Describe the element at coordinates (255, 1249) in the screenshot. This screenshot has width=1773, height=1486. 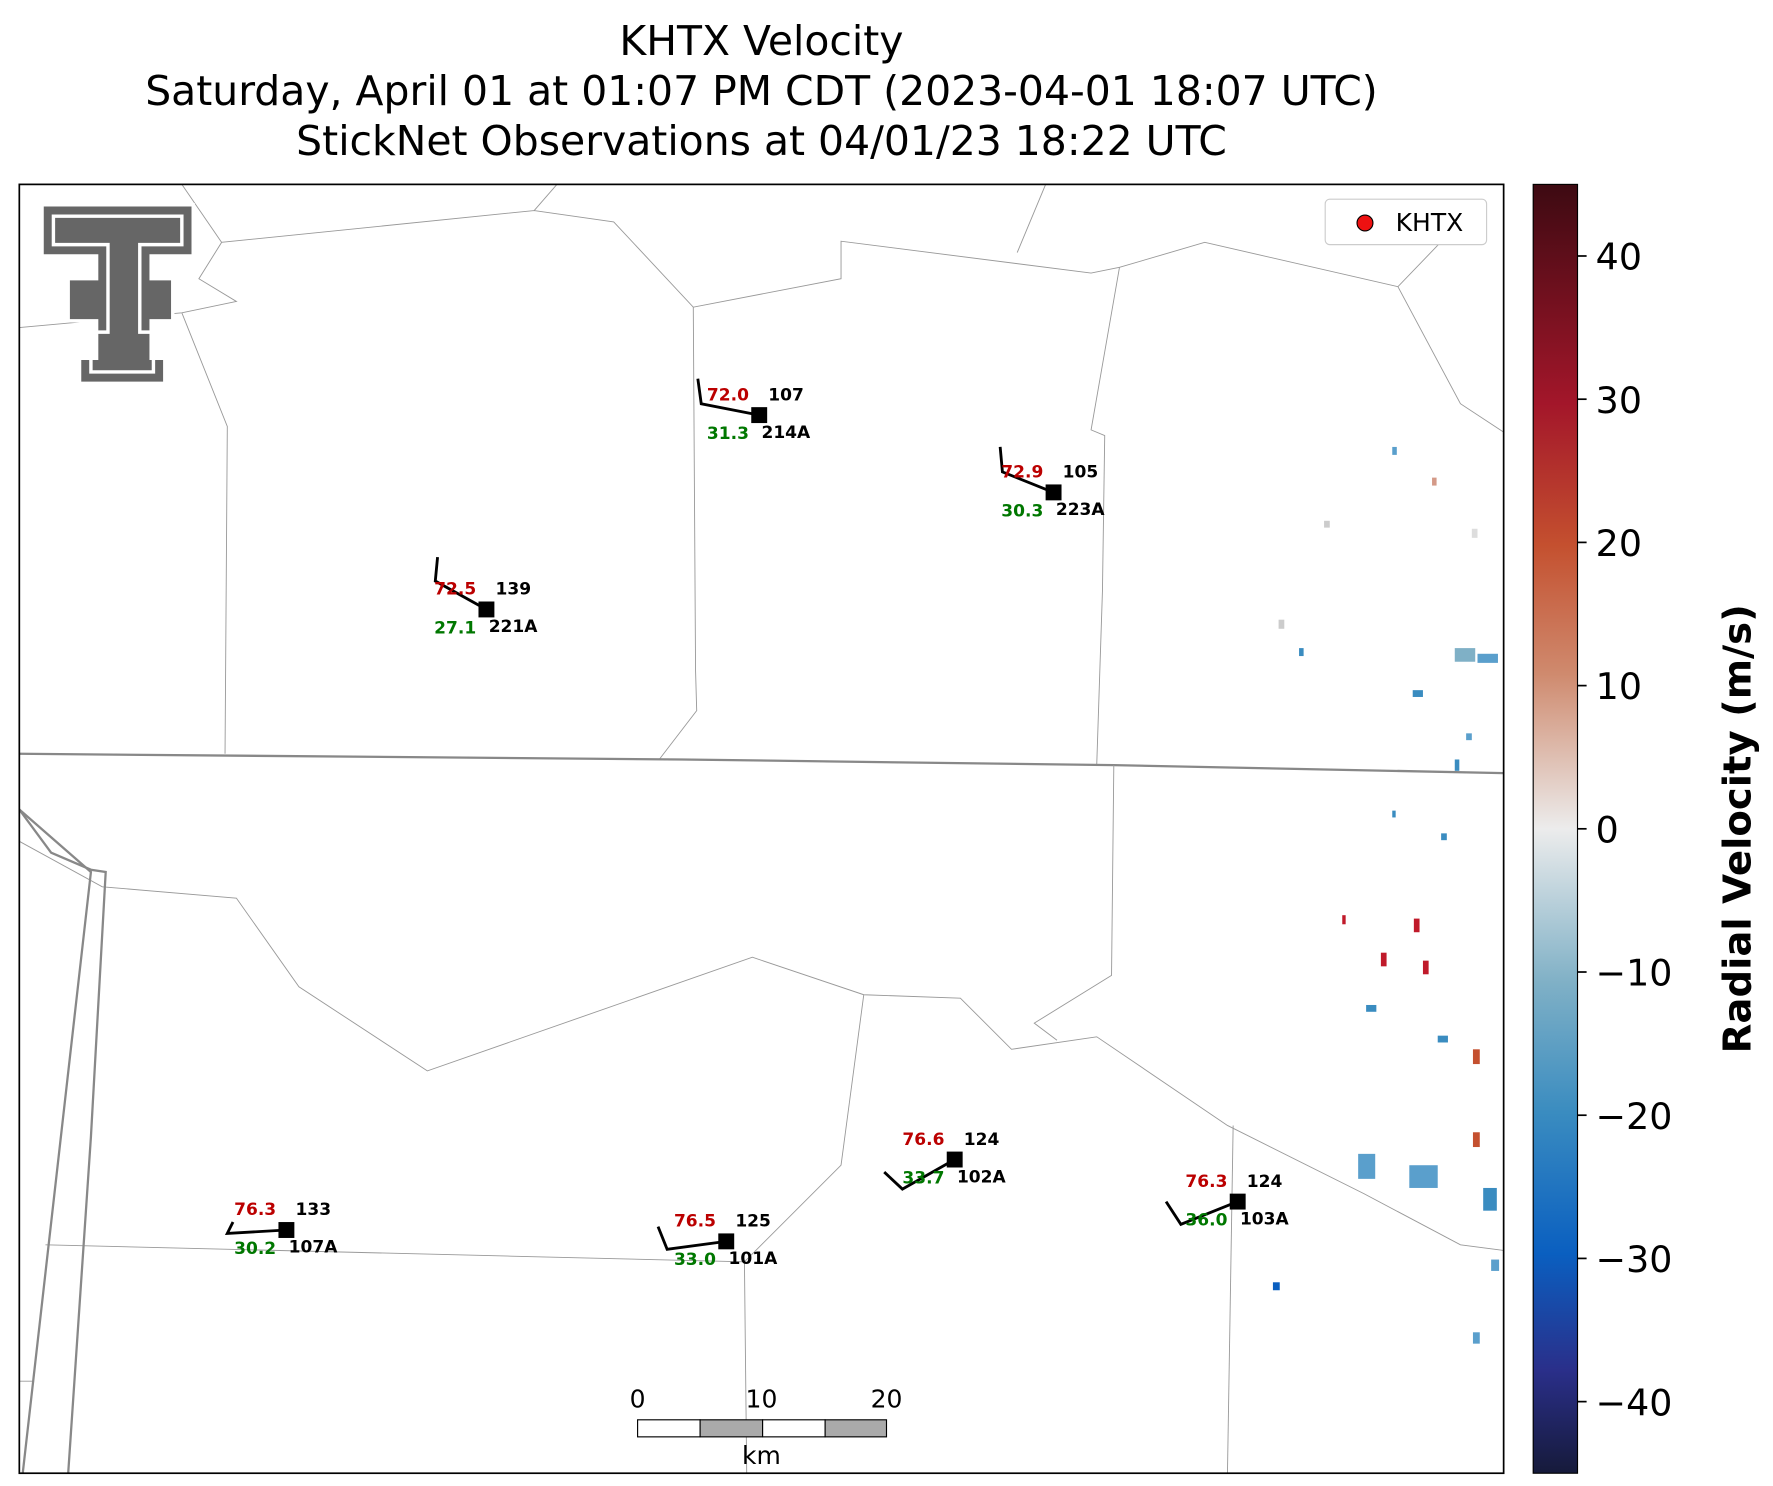
I see `dewpoint: 30.2` at that location.